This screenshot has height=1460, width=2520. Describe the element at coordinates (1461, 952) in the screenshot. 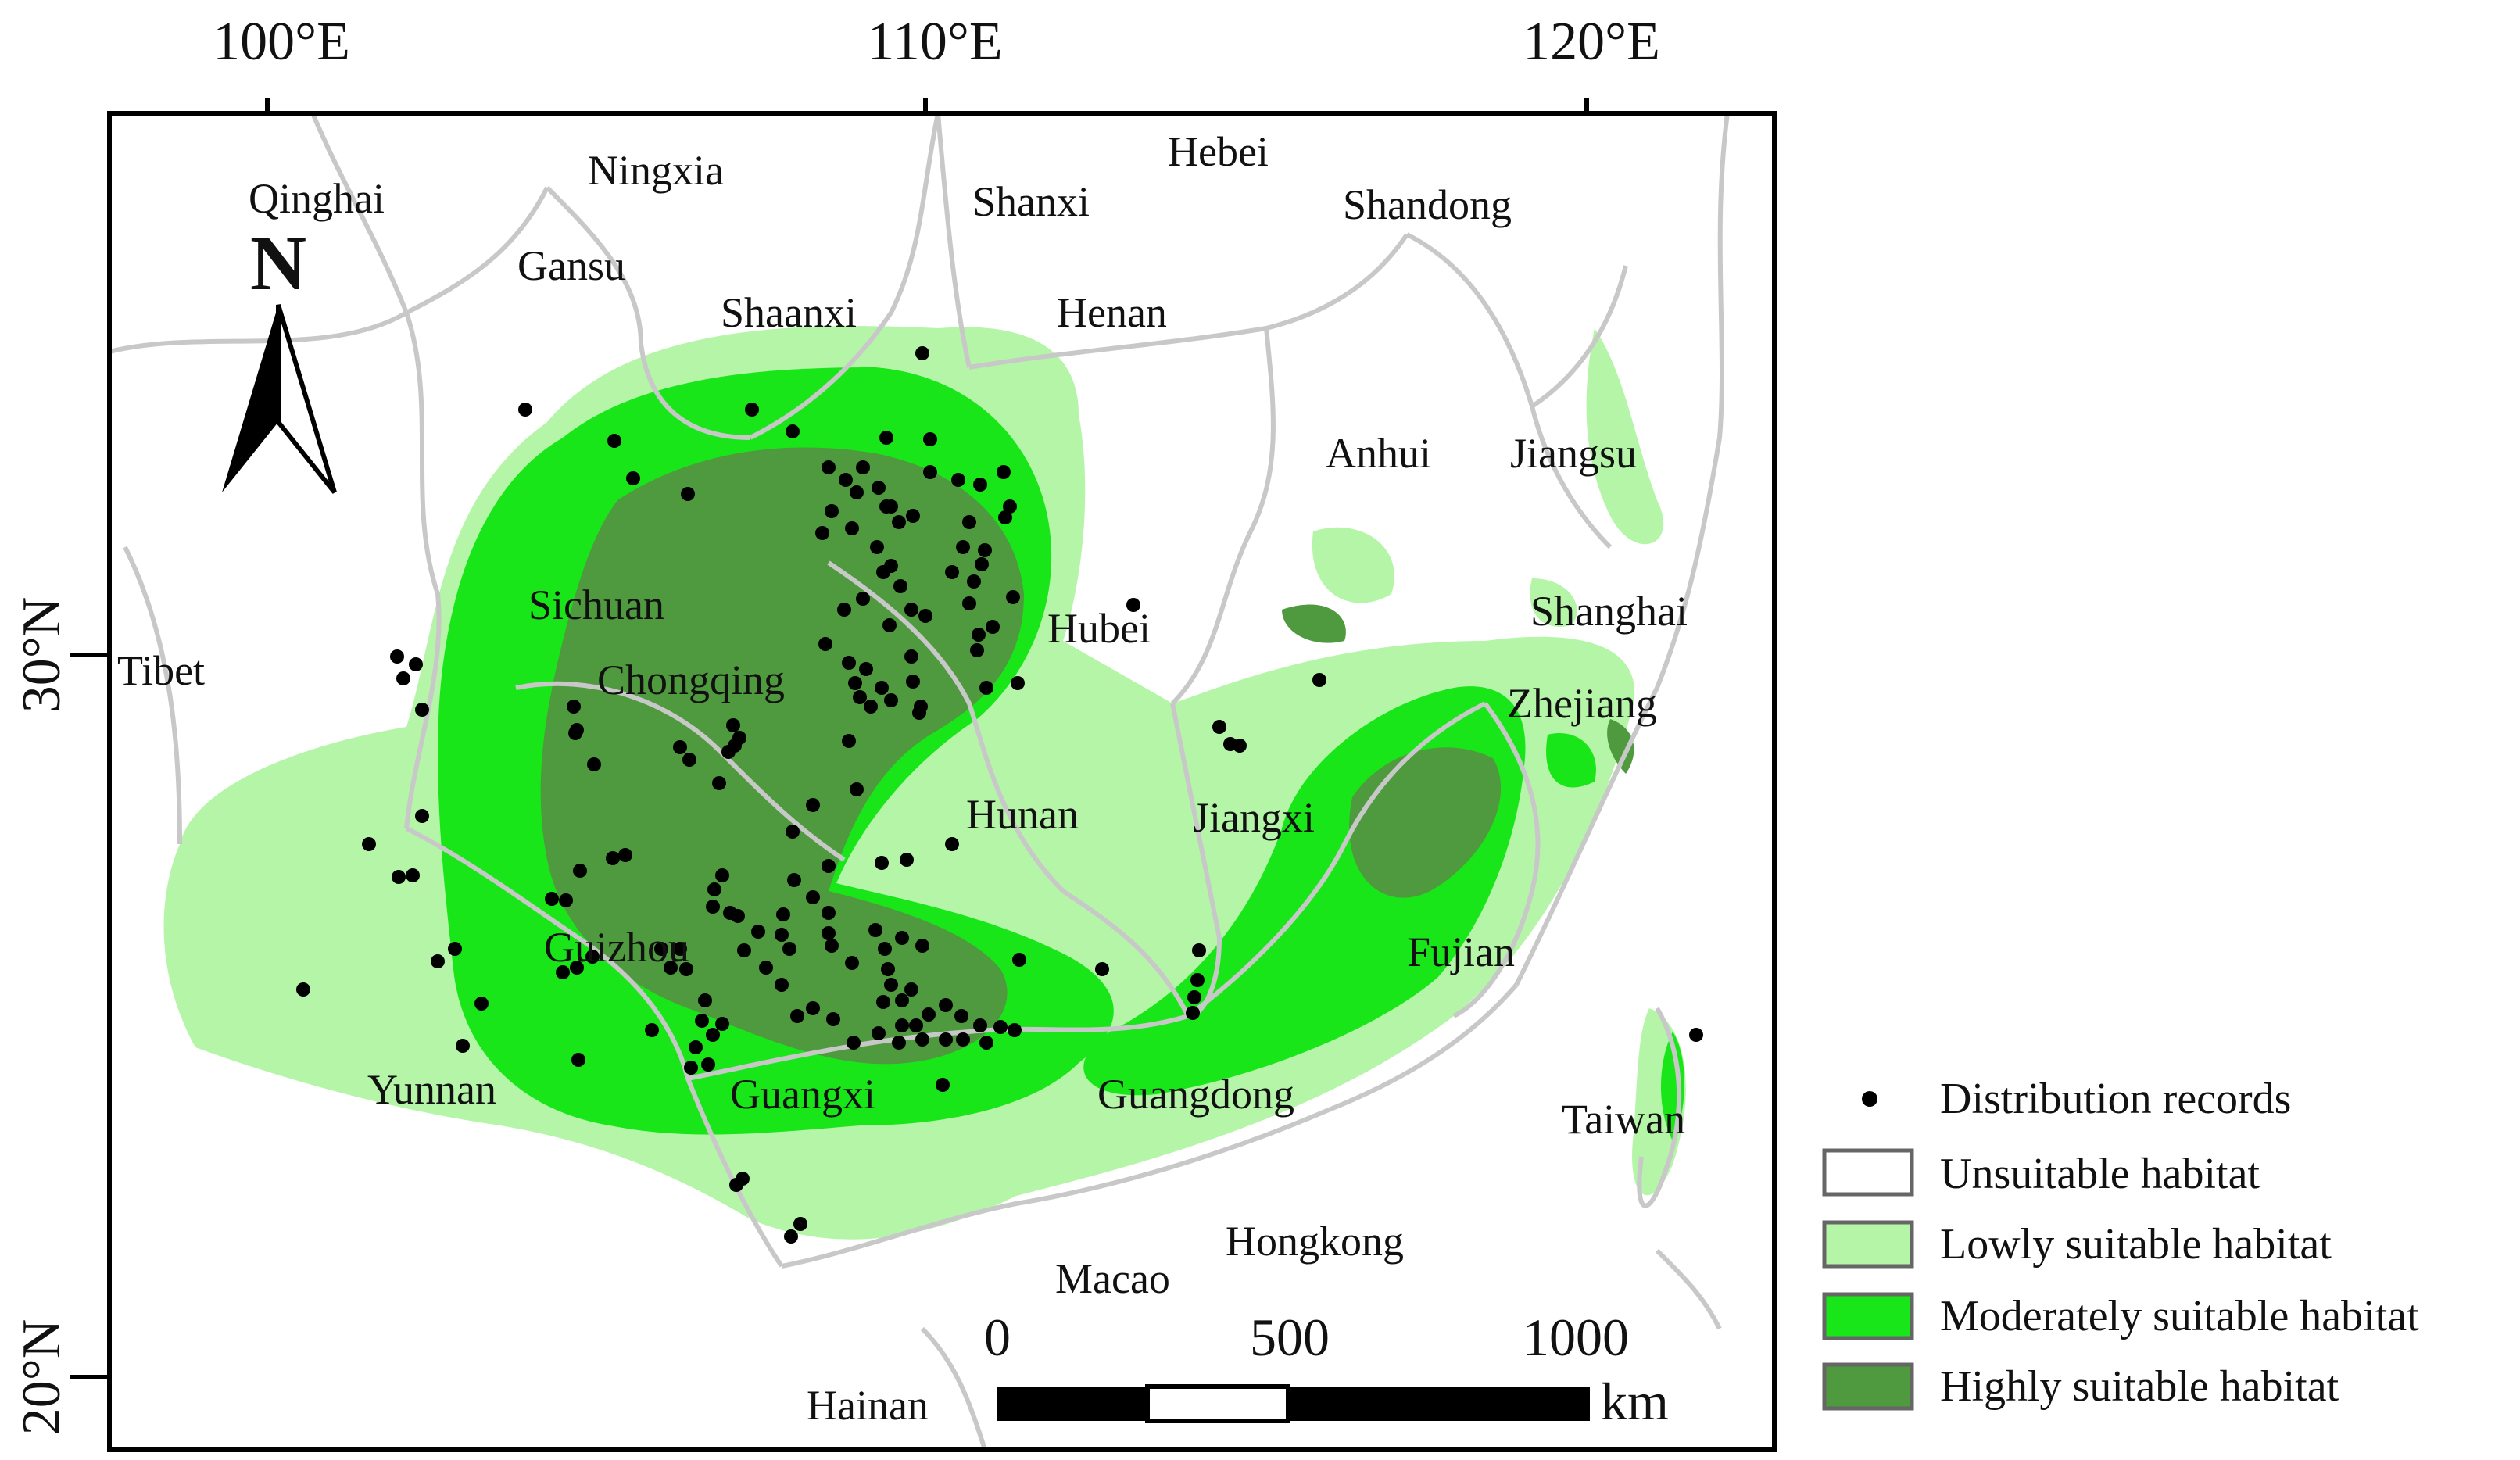

I see `province-label: Fujian` at that location.